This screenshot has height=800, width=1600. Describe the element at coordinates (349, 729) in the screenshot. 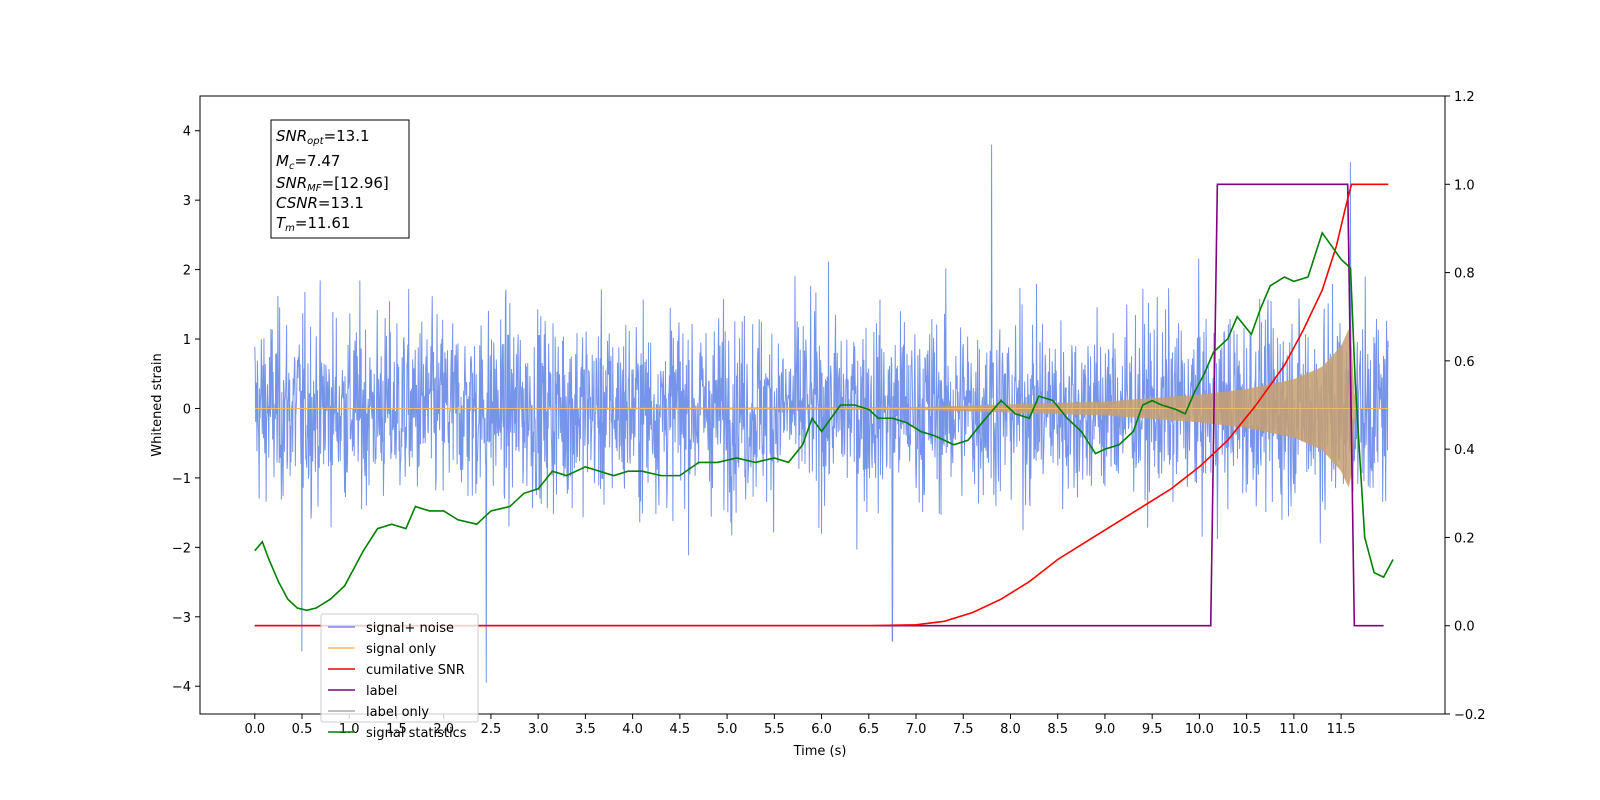

I see `x-tick-label: 1.0` at that location.